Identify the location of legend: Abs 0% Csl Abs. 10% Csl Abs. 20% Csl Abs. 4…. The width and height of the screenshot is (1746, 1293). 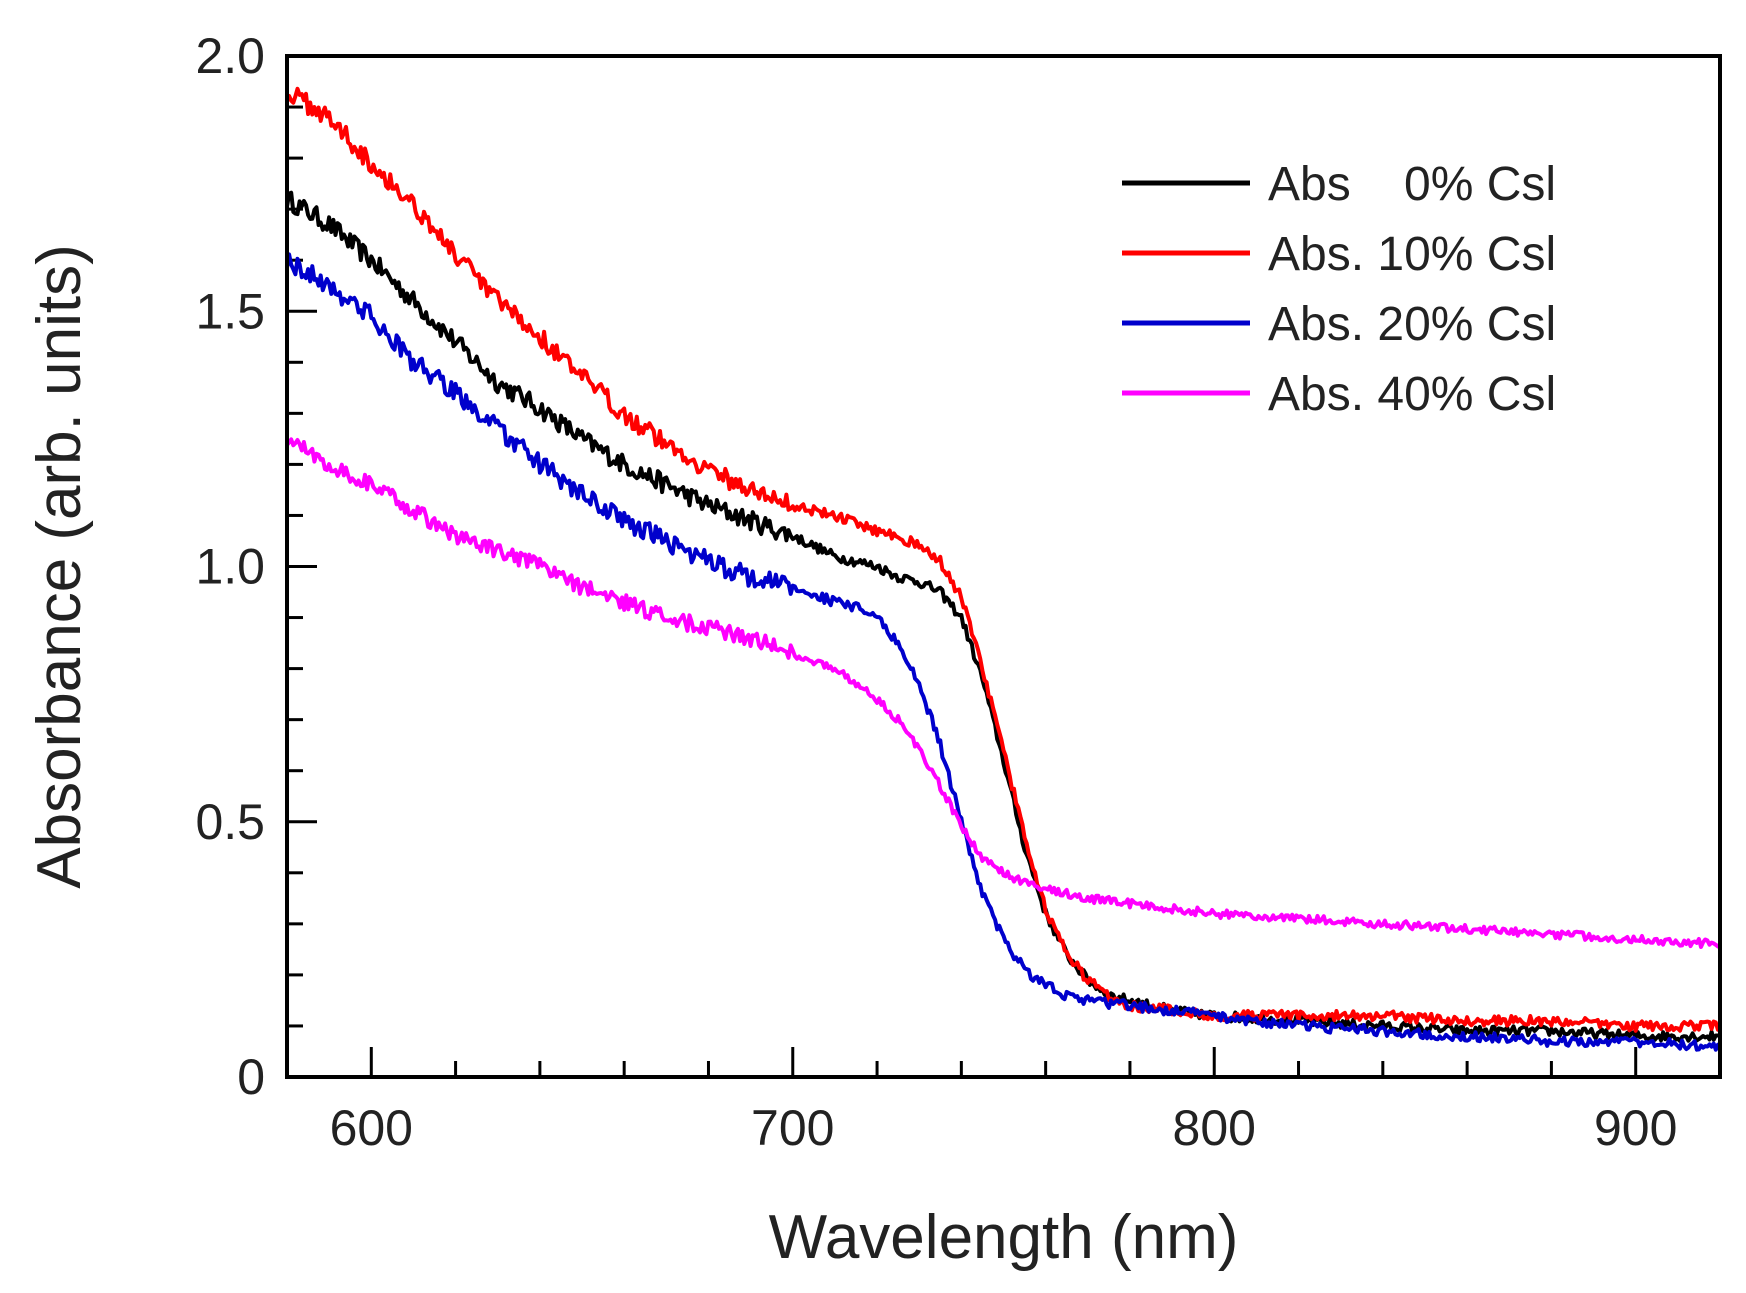
(1339, 289).